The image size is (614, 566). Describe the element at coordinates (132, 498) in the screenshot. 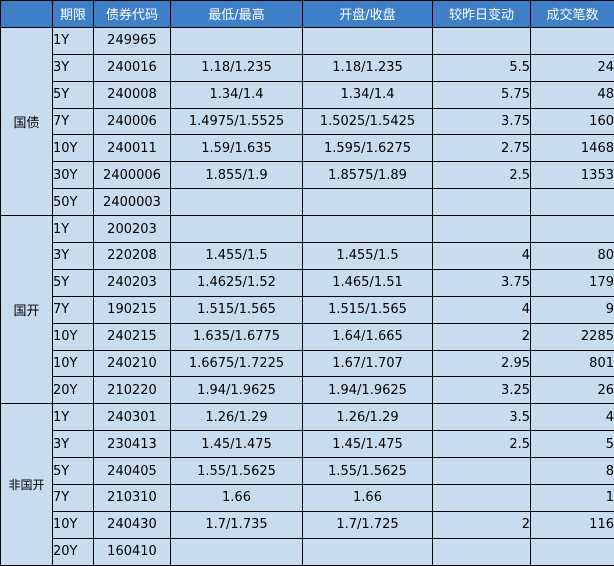

I see `cell-code: 210310` at that location.